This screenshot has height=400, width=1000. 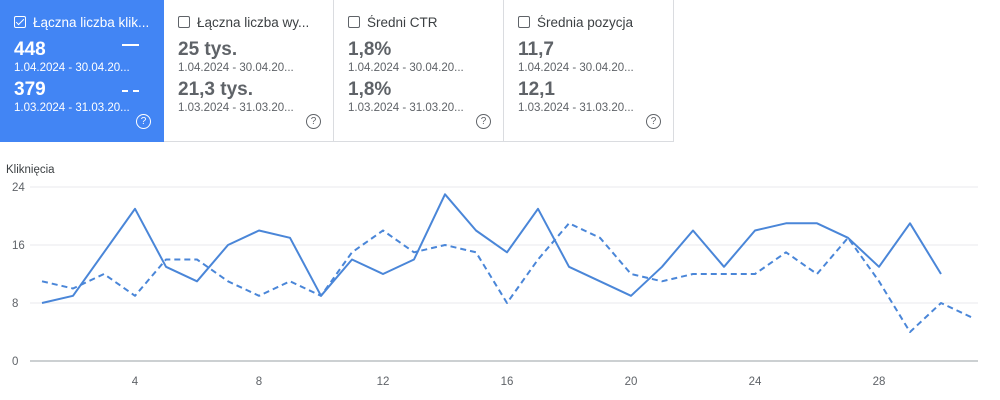 I want to click on y-tick-label: 8, so click(x=15, y=304).